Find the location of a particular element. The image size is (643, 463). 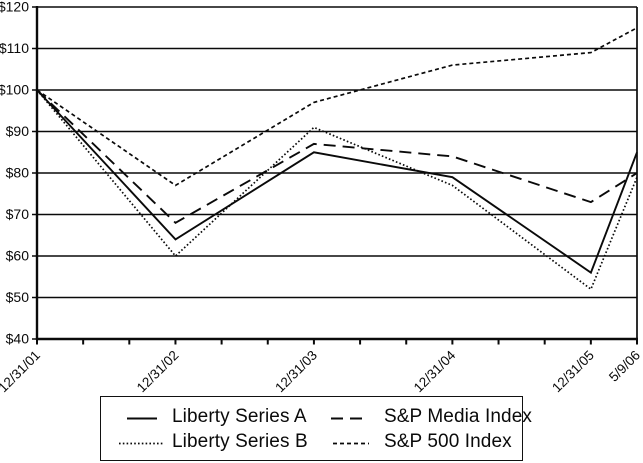

y-tick-label: $40 is located at coordinates (18, 339).